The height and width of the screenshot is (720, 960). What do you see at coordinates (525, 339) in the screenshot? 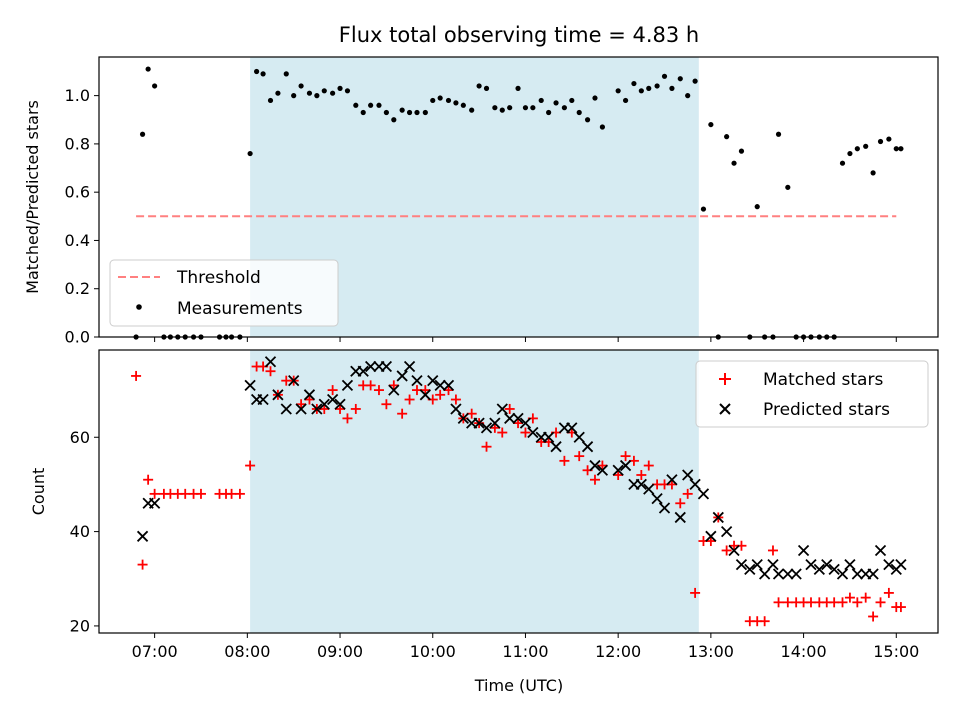
I see `top-x-ticks` at bounding box center [525, 339].